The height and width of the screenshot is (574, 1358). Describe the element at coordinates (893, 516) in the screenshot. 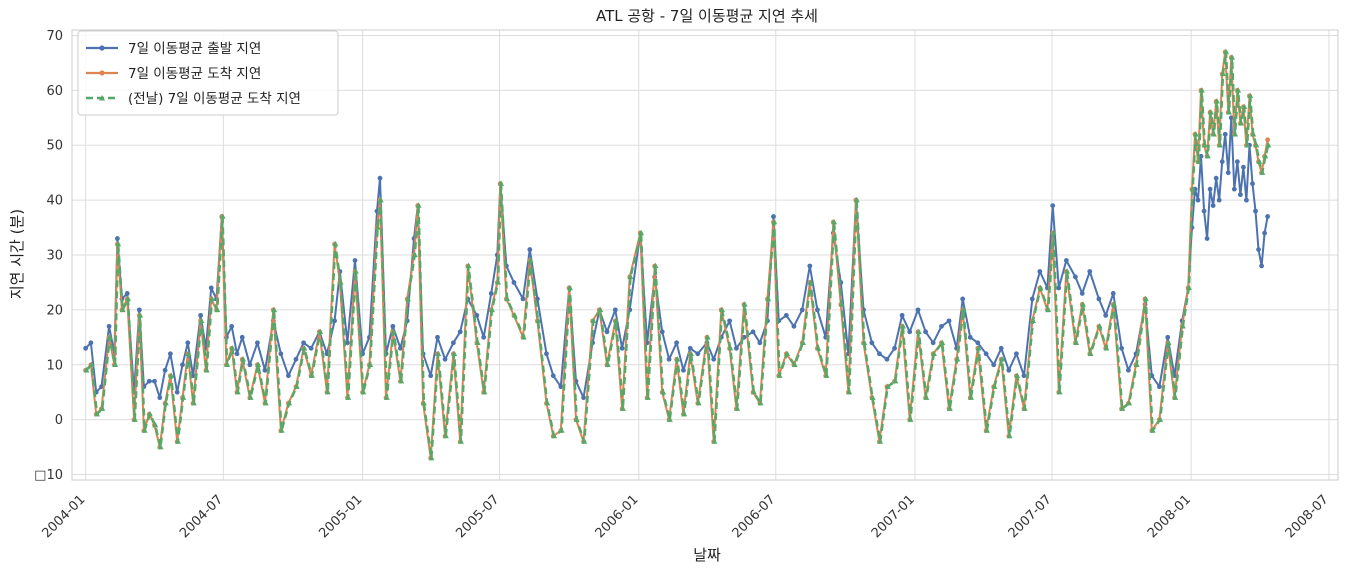

I see `x-tick-label: 2007-01` at that location.